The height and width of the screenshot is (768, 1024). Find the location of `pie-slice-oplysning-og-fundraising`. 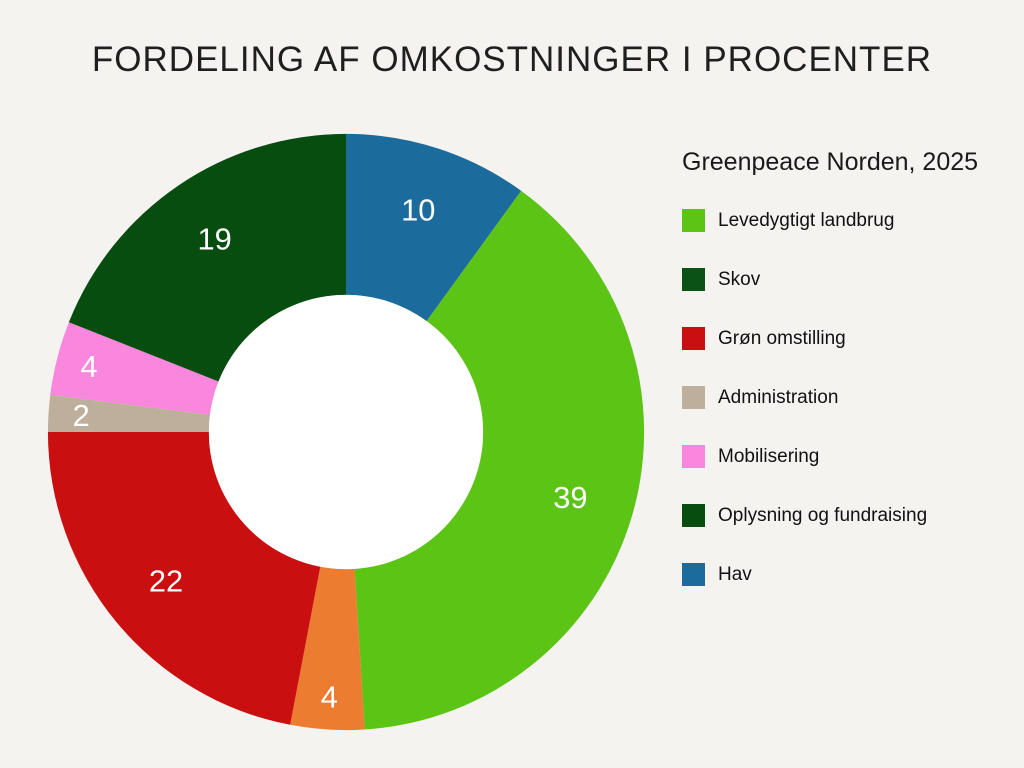

pie-slice-oplysning-og-fundraising is located at coordinates (207, 257).